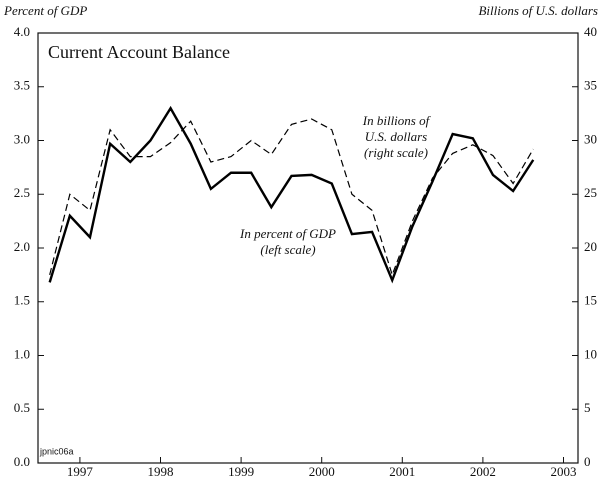 This screenshot has height=485, width=600. Describe the element at coordinates (590, 300) in the screenshot. I see `y2-tick-label: 15` at that location.